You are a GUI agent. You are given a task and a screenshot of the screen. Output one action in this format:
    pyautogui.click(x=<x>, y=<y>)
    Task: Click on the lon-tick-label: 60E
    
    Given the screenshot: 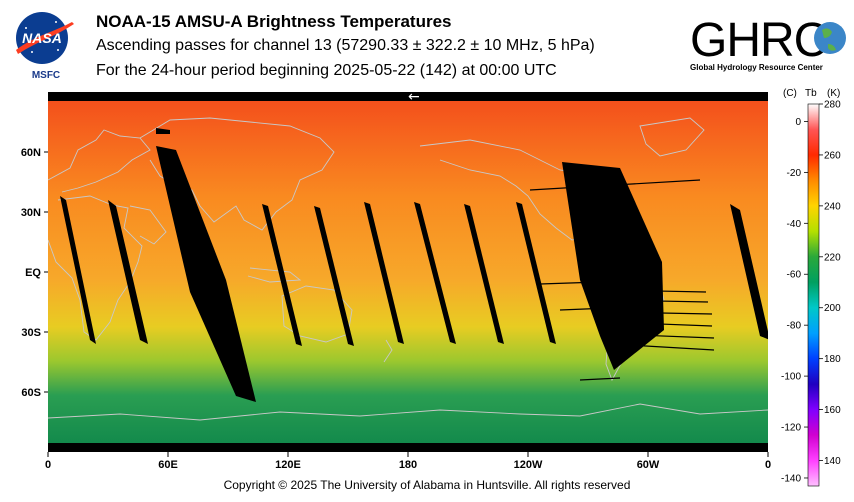 What is the action you would take?
    pyautogui.click(x=168, y=465)
    